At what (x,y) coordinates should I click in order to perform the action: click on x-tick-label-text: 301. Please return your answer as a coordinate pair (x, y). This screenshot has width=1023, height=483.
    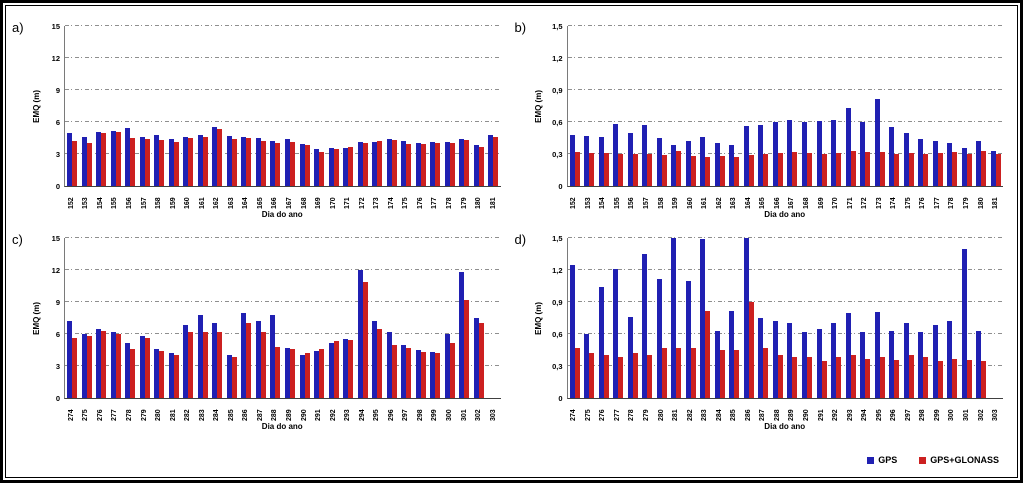
    Looking at the image, I should click on (464, 415).